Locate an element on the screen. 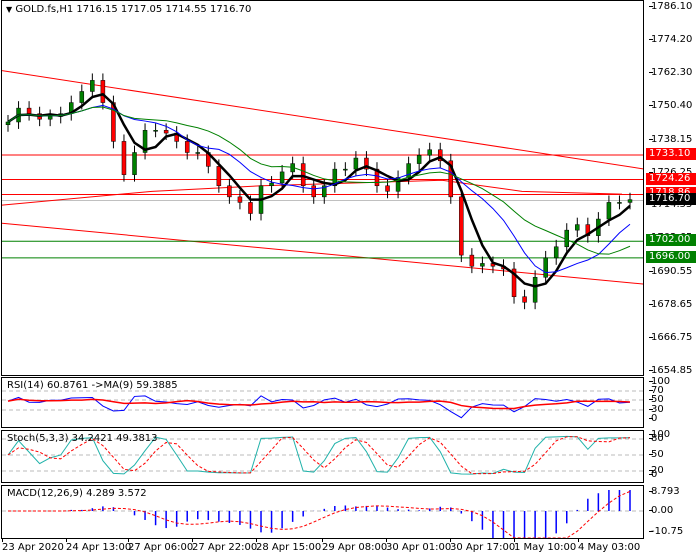 The height and width of the screenshot is (560, 700). price-tick: 1654.85 is located at coordinates (670, 370).